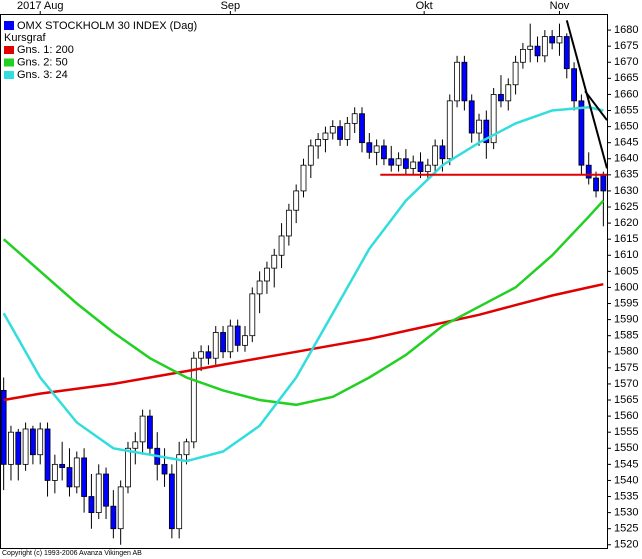  Describe the element at coordinates (42, 62) in the screenshot. I see `legend-label: Gns. 2: 50` at that location.